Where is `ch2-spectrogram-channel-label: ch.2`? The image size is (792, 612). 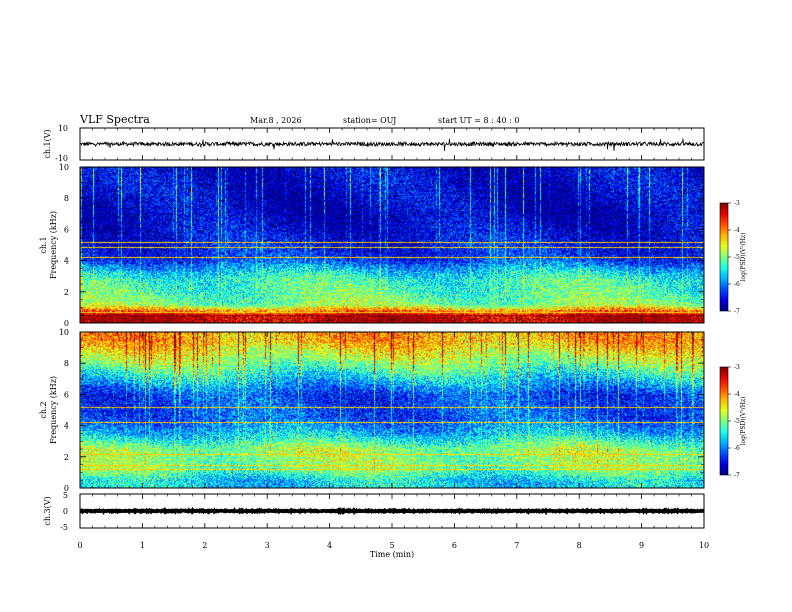 ch2-spectrogram-channel-label: ch.2 is located at coordinates (43, 409).